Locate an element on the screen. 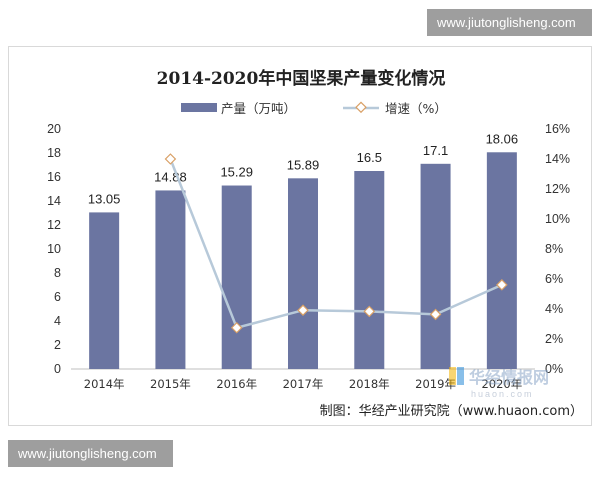 This screenshot has height=480, width=600. x-tick-label: 2014年 is located at coordinates (104, 384).